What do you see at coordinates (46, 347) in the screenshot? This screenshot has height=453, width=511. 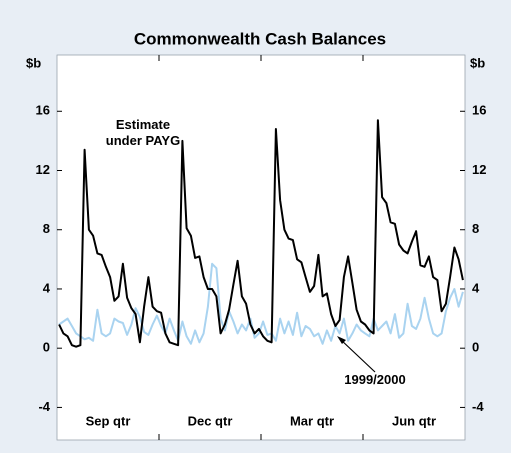 I see `y-tick-label: 0` at bounding box center [46, 347].